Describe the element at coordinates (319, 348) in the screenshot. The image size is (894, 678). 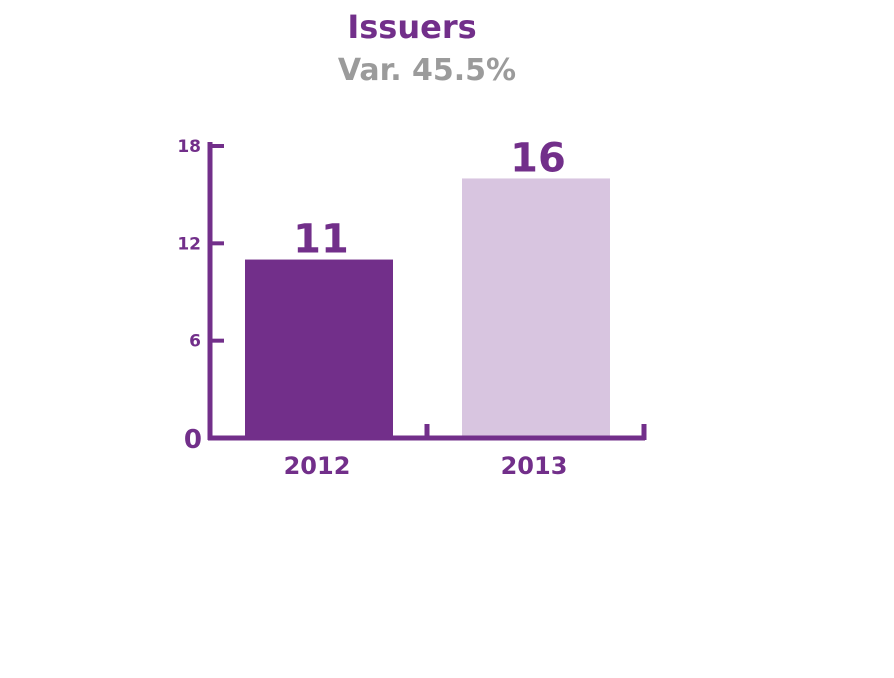
I see `bar-2012` at that location.